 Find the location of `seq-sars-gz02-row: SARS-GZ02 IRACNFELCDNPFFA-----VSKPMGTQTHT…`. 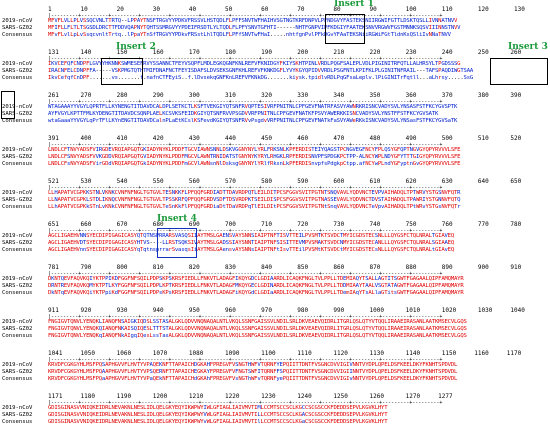

seq-sars-gz02-row: SARS-GZ02 IRACNFELCDNPFFA-----VSKPMGTQTHT… is located at coordinates (275, 71).